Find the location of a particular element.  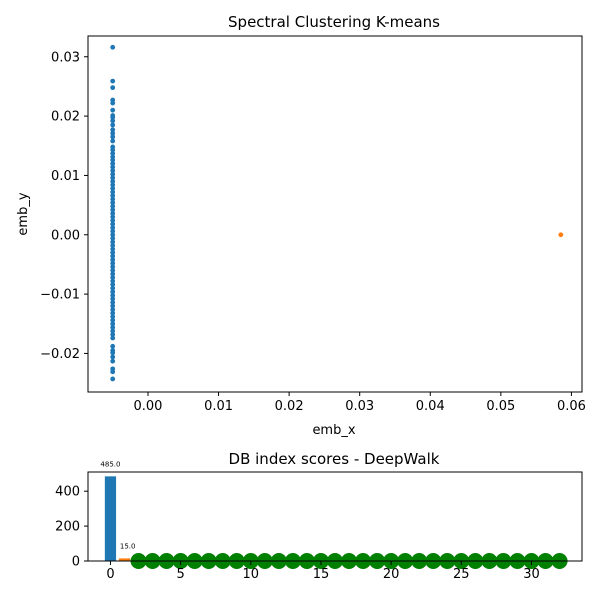

bar-data-labels: 485.0 15.0 is located at coordinates (117, 505).